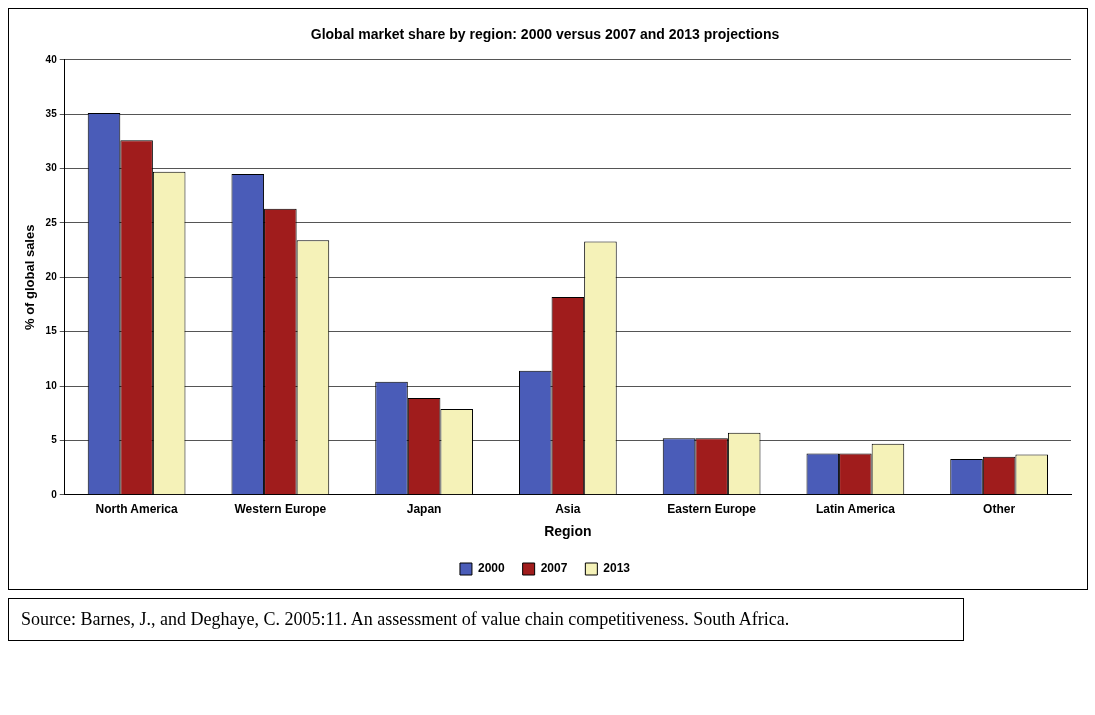  I want to click on x-tick-label: North America, so click(137, 509).